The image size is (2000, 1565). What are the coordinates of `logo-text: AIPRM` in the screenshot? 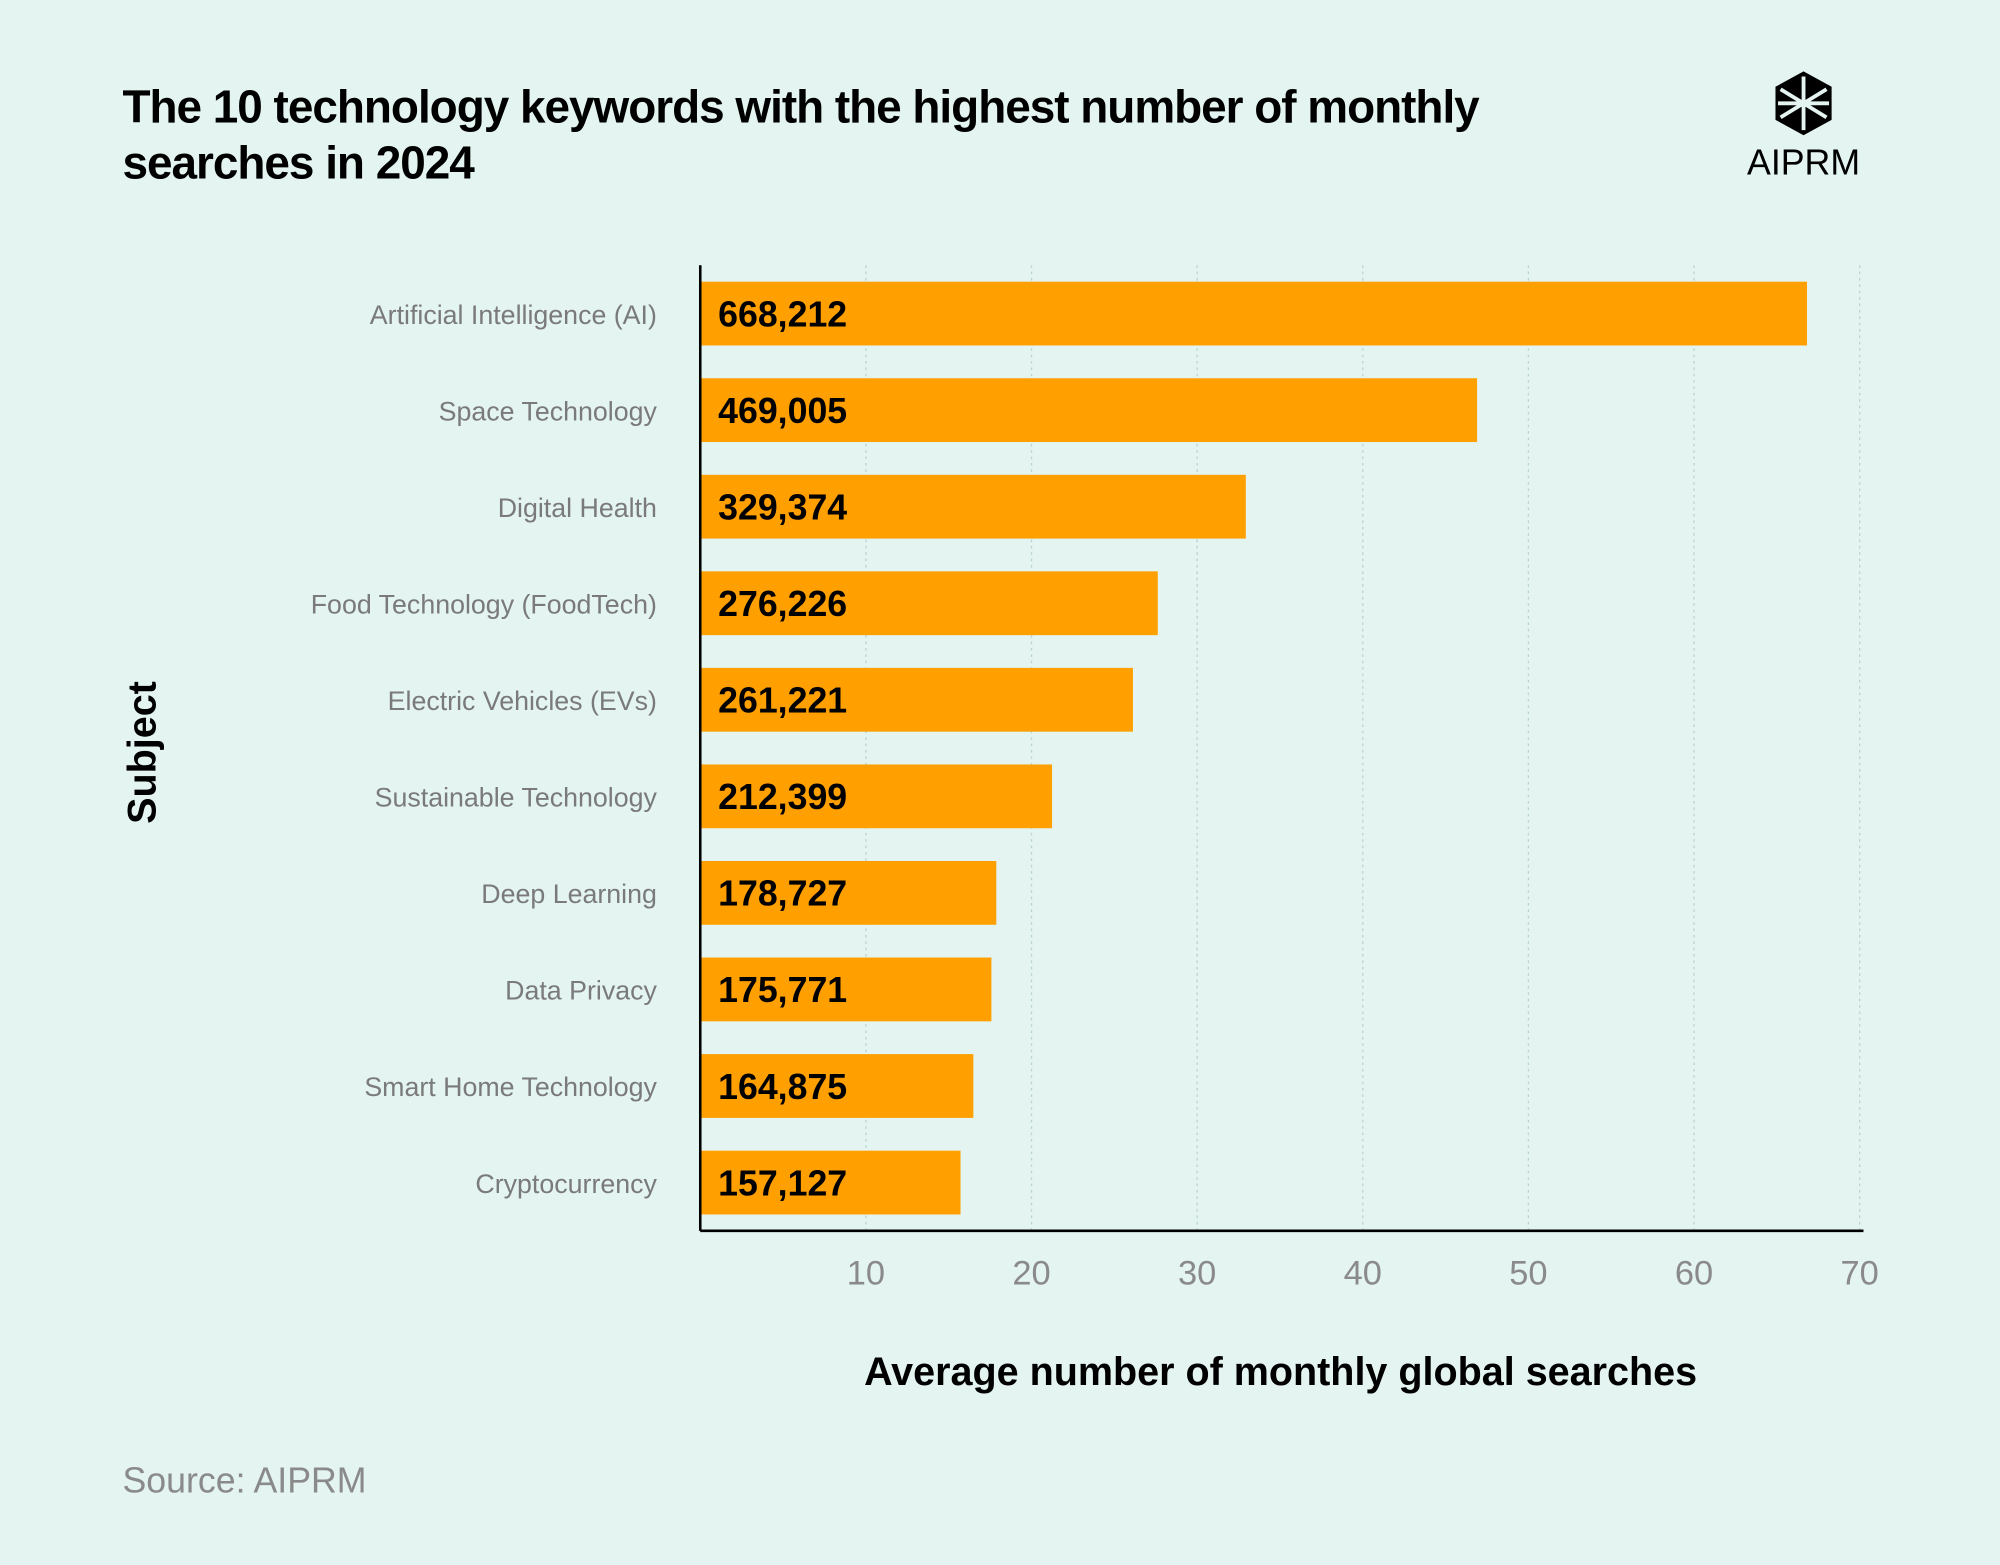 It's located at (1803, 163).